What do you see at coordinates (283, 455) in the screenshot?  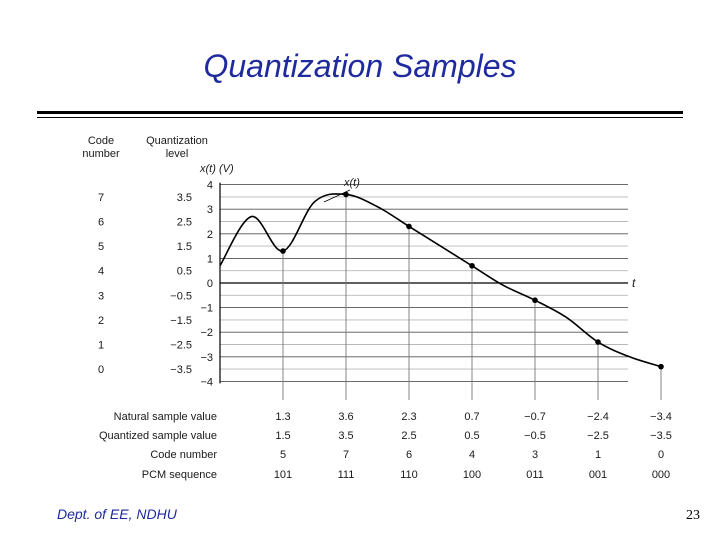 I see `sample-code-number: 5` at bounding box center [283, 455].